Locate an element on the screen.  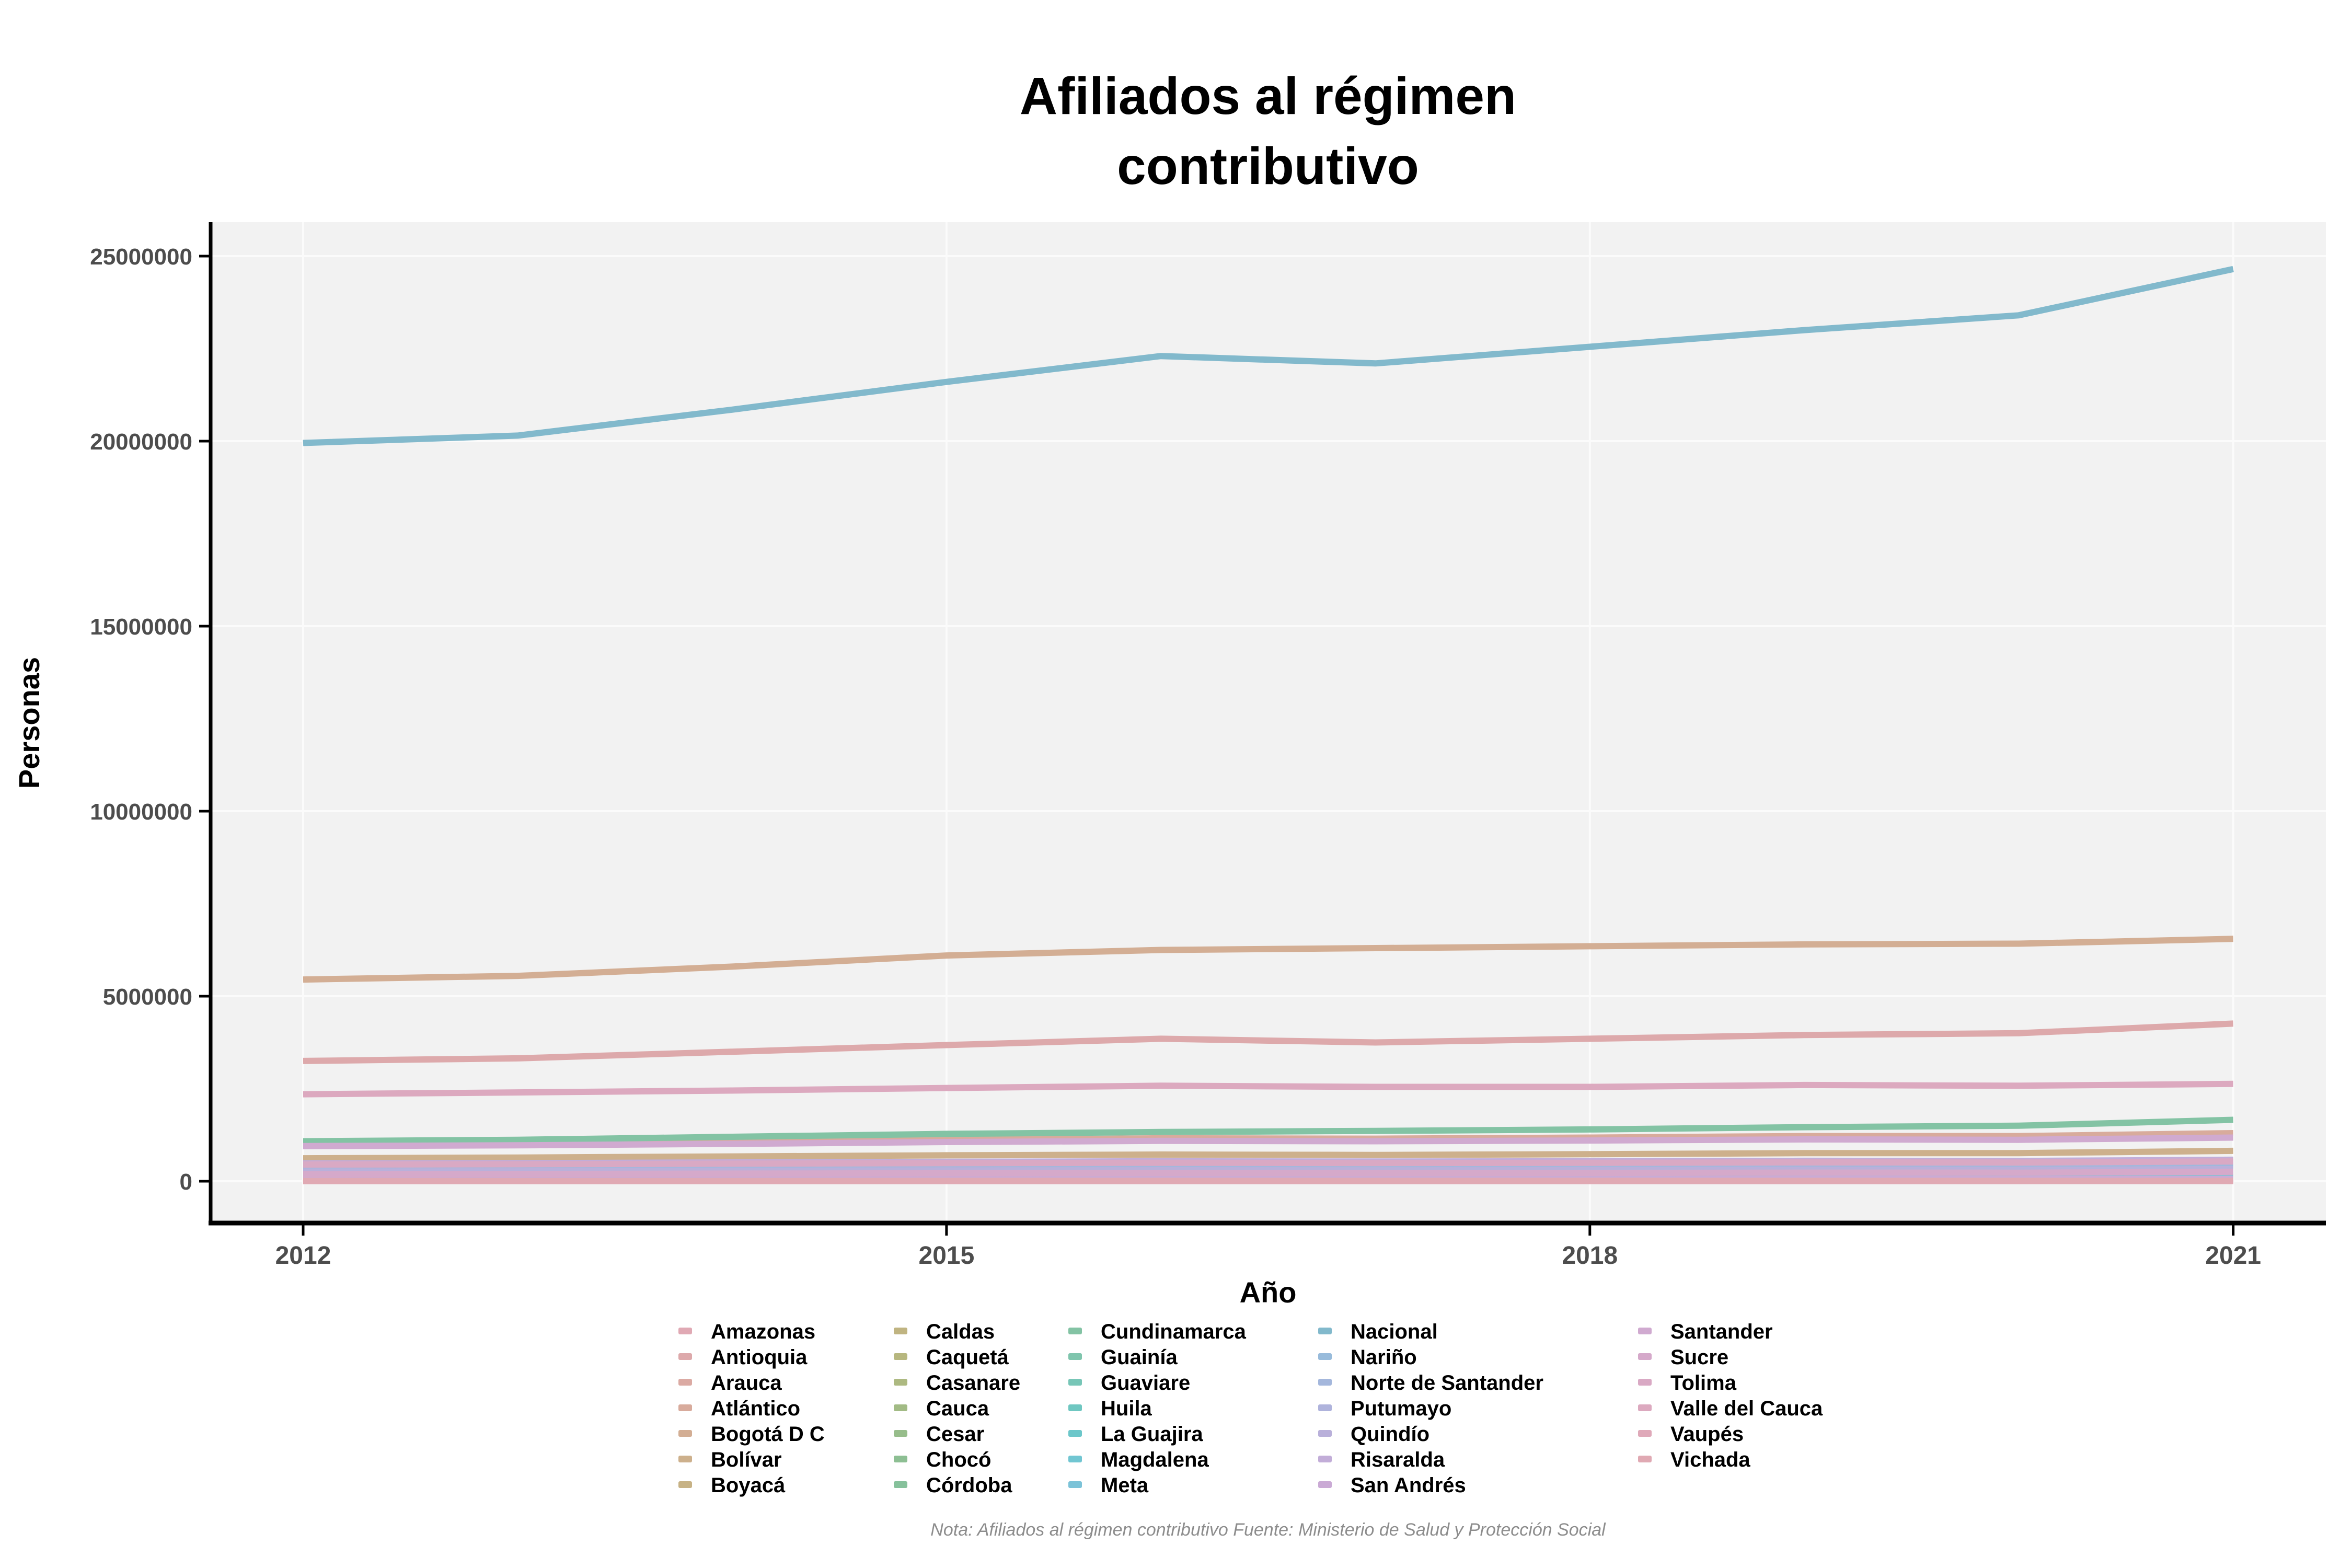
legend-item-label: La Guajira is located at coordinates (1152, 1434).